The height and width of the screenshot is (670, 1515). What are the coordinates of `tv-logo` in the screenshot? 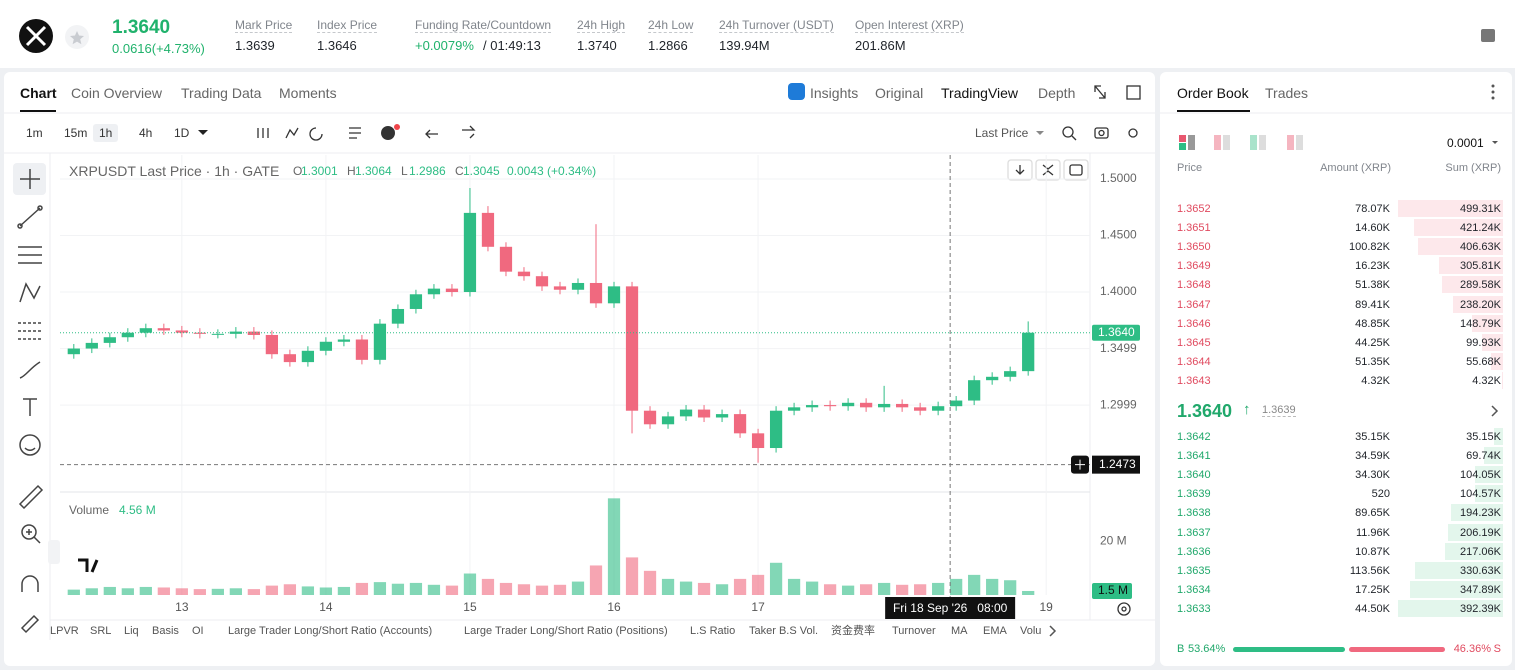 It's located at (89, 566).